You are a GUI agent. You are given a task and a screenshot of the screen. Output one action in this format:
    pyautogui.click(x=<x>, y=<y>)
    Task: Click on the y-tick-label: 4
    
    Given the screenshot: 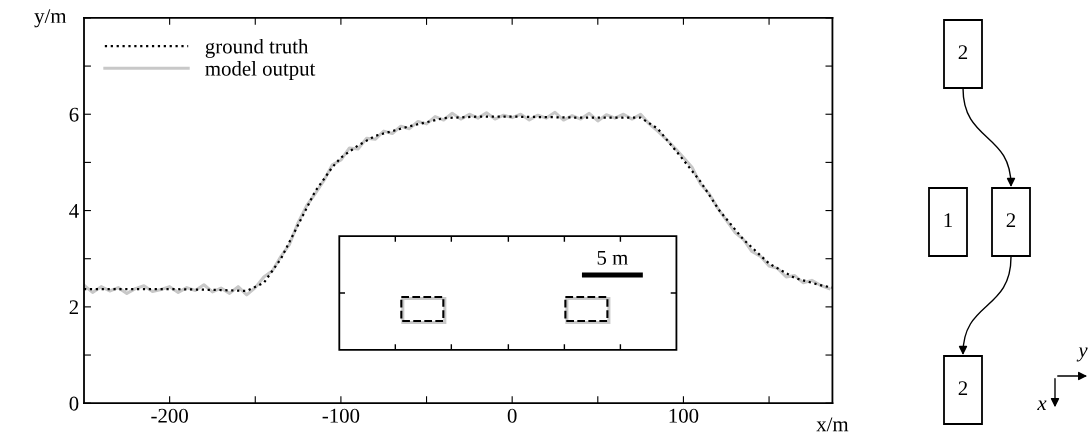 What is the action you would take?
    pyautogui.click(x=74, y=211)
    